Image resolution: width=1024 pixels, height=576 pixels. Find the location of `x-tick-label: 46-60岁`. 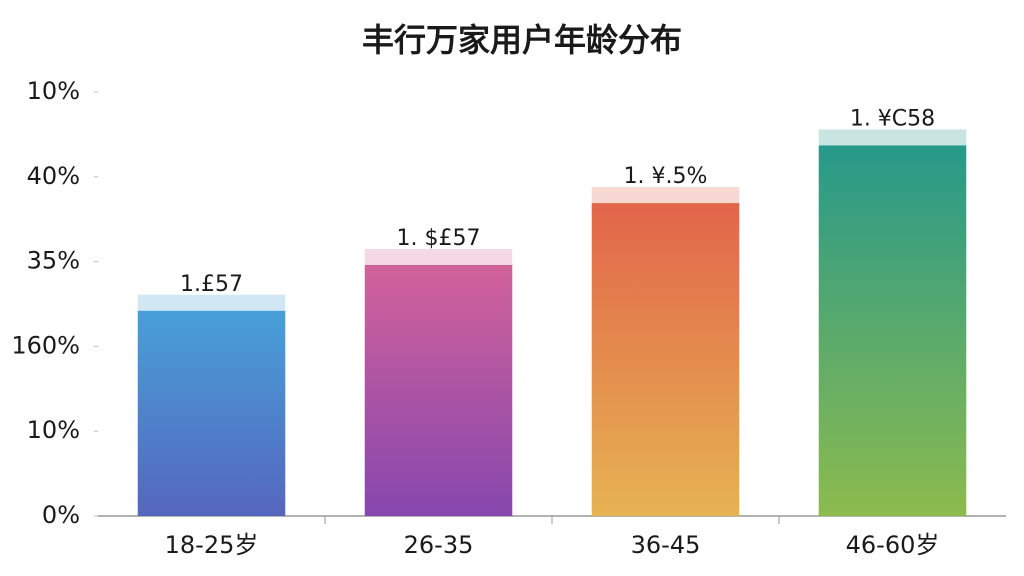

x-tick-label: 46-60岁 is located at coordinates (893, 545).